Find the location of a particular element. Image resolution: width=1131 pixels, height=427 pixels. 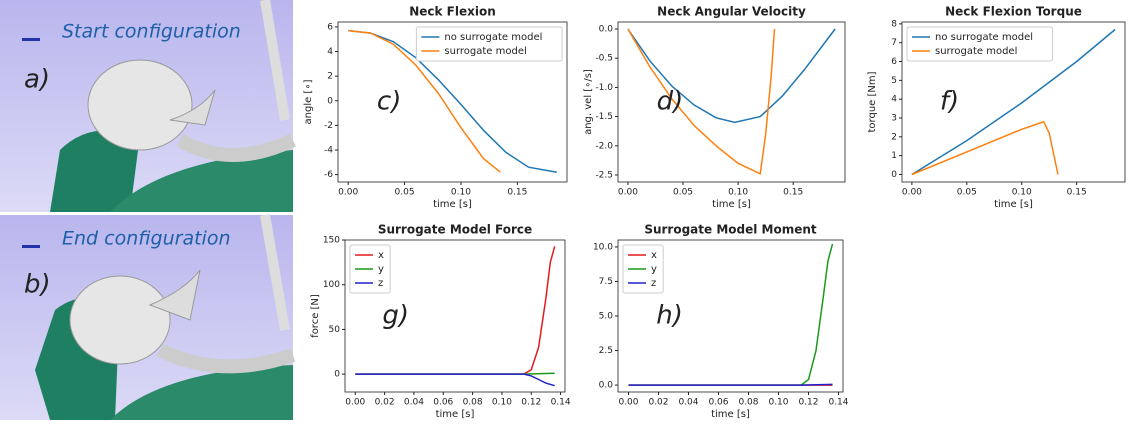

legend-label: y is located at coordinates (381, 269).